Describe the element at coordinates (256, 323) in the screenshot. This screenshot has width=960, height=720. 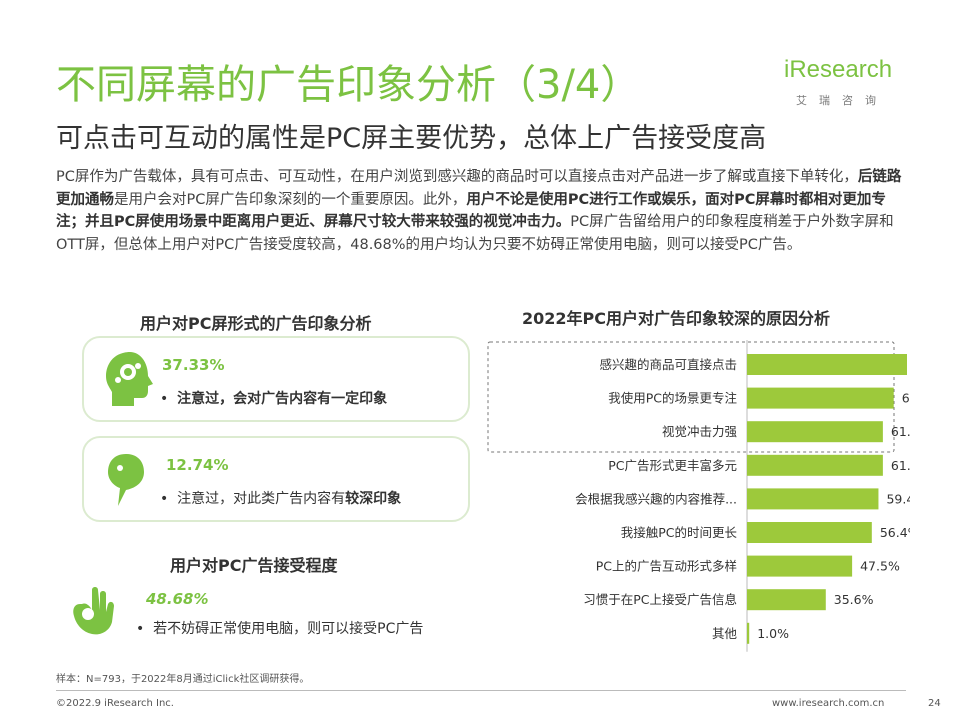
I see `impression-section-title: 用户对PC屏形式的广告印象分析` at that location.